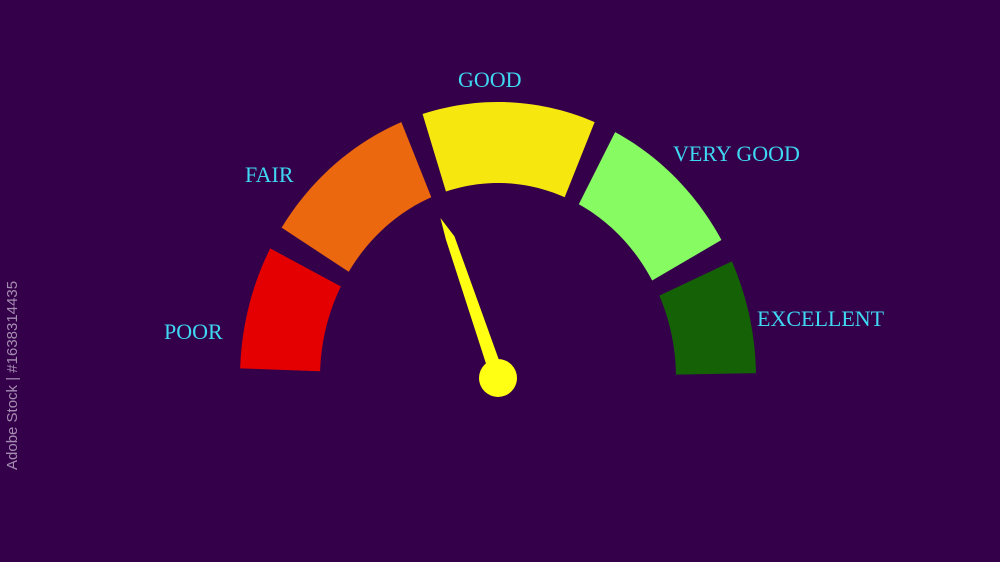 This screenshot has width=1000, height=562. Describe the element at coordinates (356, 197) in the screenshot. I see `segment-fair` at that location.